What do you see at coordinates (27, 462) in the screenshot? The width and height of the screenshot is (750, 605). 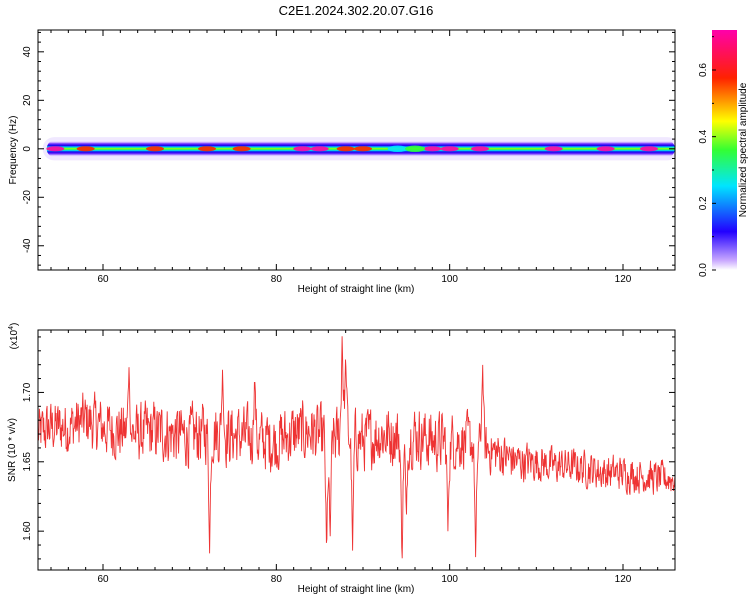 I see `y-tick-label: 1.65` at bounding box center [27, 462].